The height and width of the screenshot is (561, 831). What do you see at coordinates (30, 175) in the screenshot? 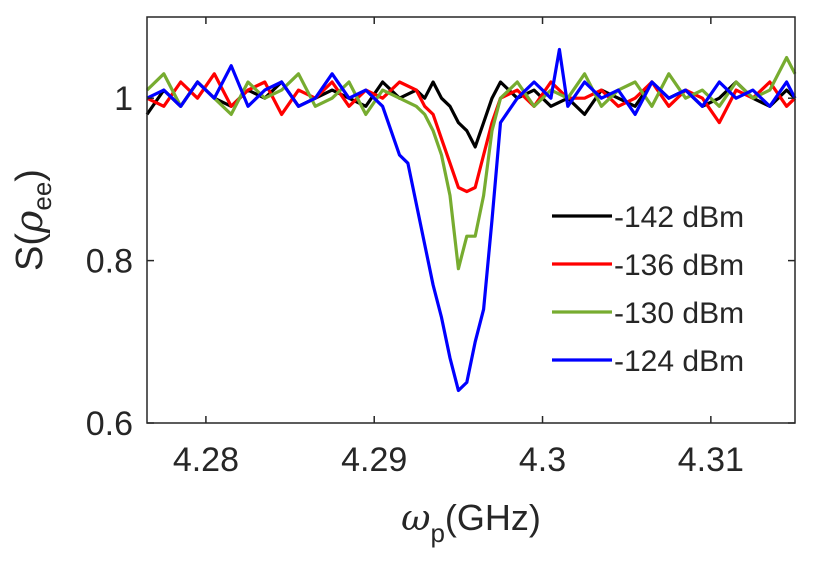
I see `y-axis-label-suffix: )` at bounding box center [30, 175].